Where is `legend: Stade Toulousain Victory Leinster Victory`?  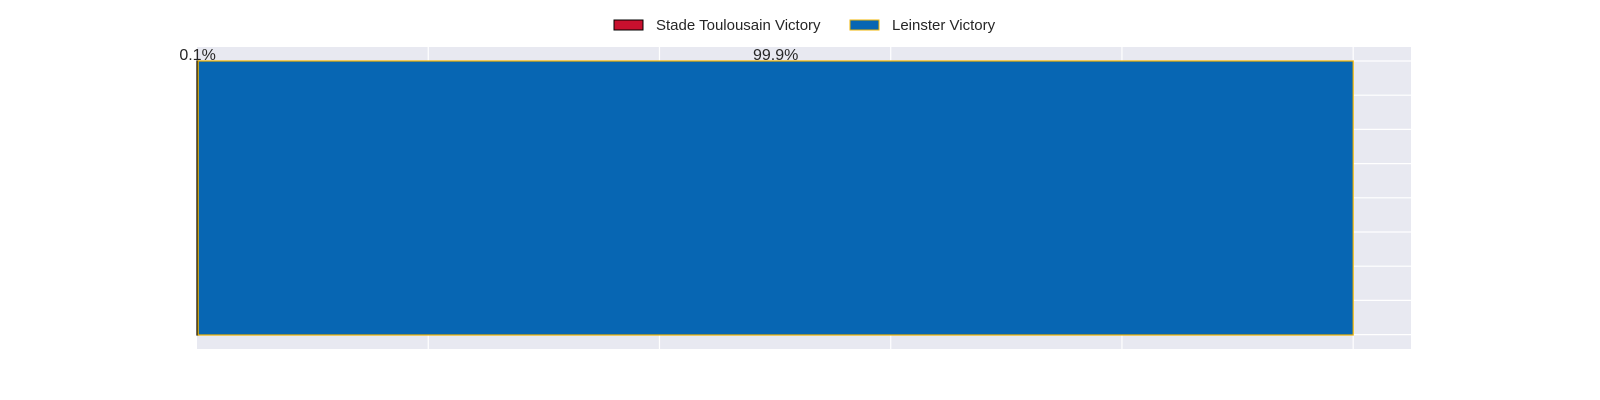 legend: Stade Toulousain Victory Leinster Victory is located at coordinates (804, 25).